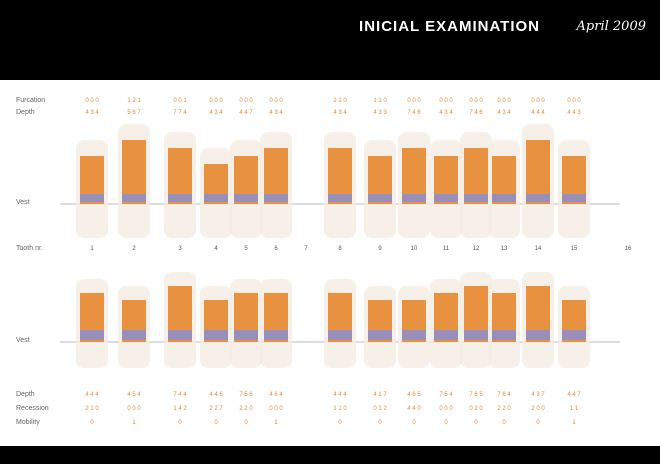 This screenshot has height=464, width=660. I want to click on recession-value: 0 2 0, so click(476, 409).